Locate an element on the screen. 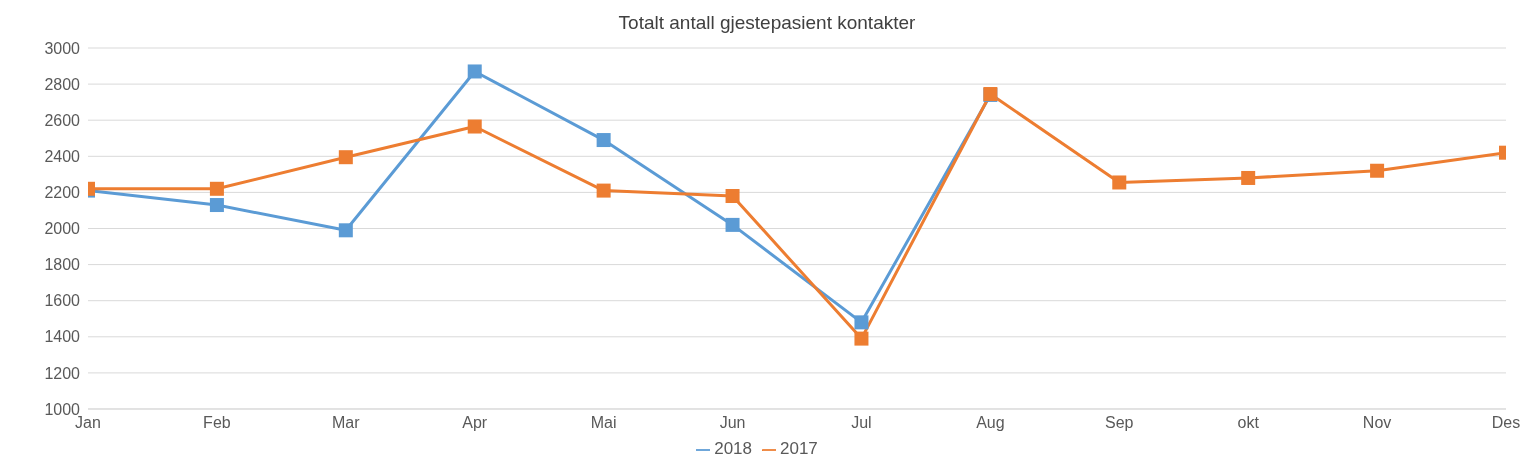 Image resolution: width=1534 pixels, height=472 pixels. legend-label: 2017 is located at coordinates (799, 448).